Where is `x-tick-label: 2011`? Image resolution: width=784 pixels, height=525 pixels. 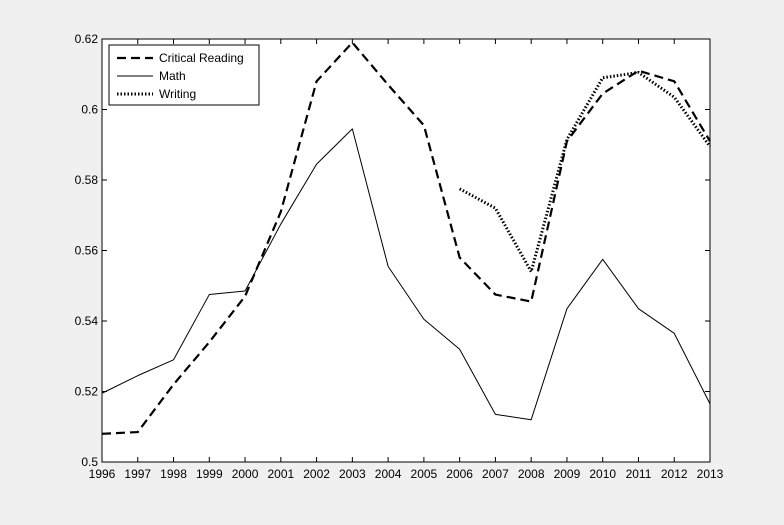 x-tick-label: 2011 is located at coordinates (639, 474).